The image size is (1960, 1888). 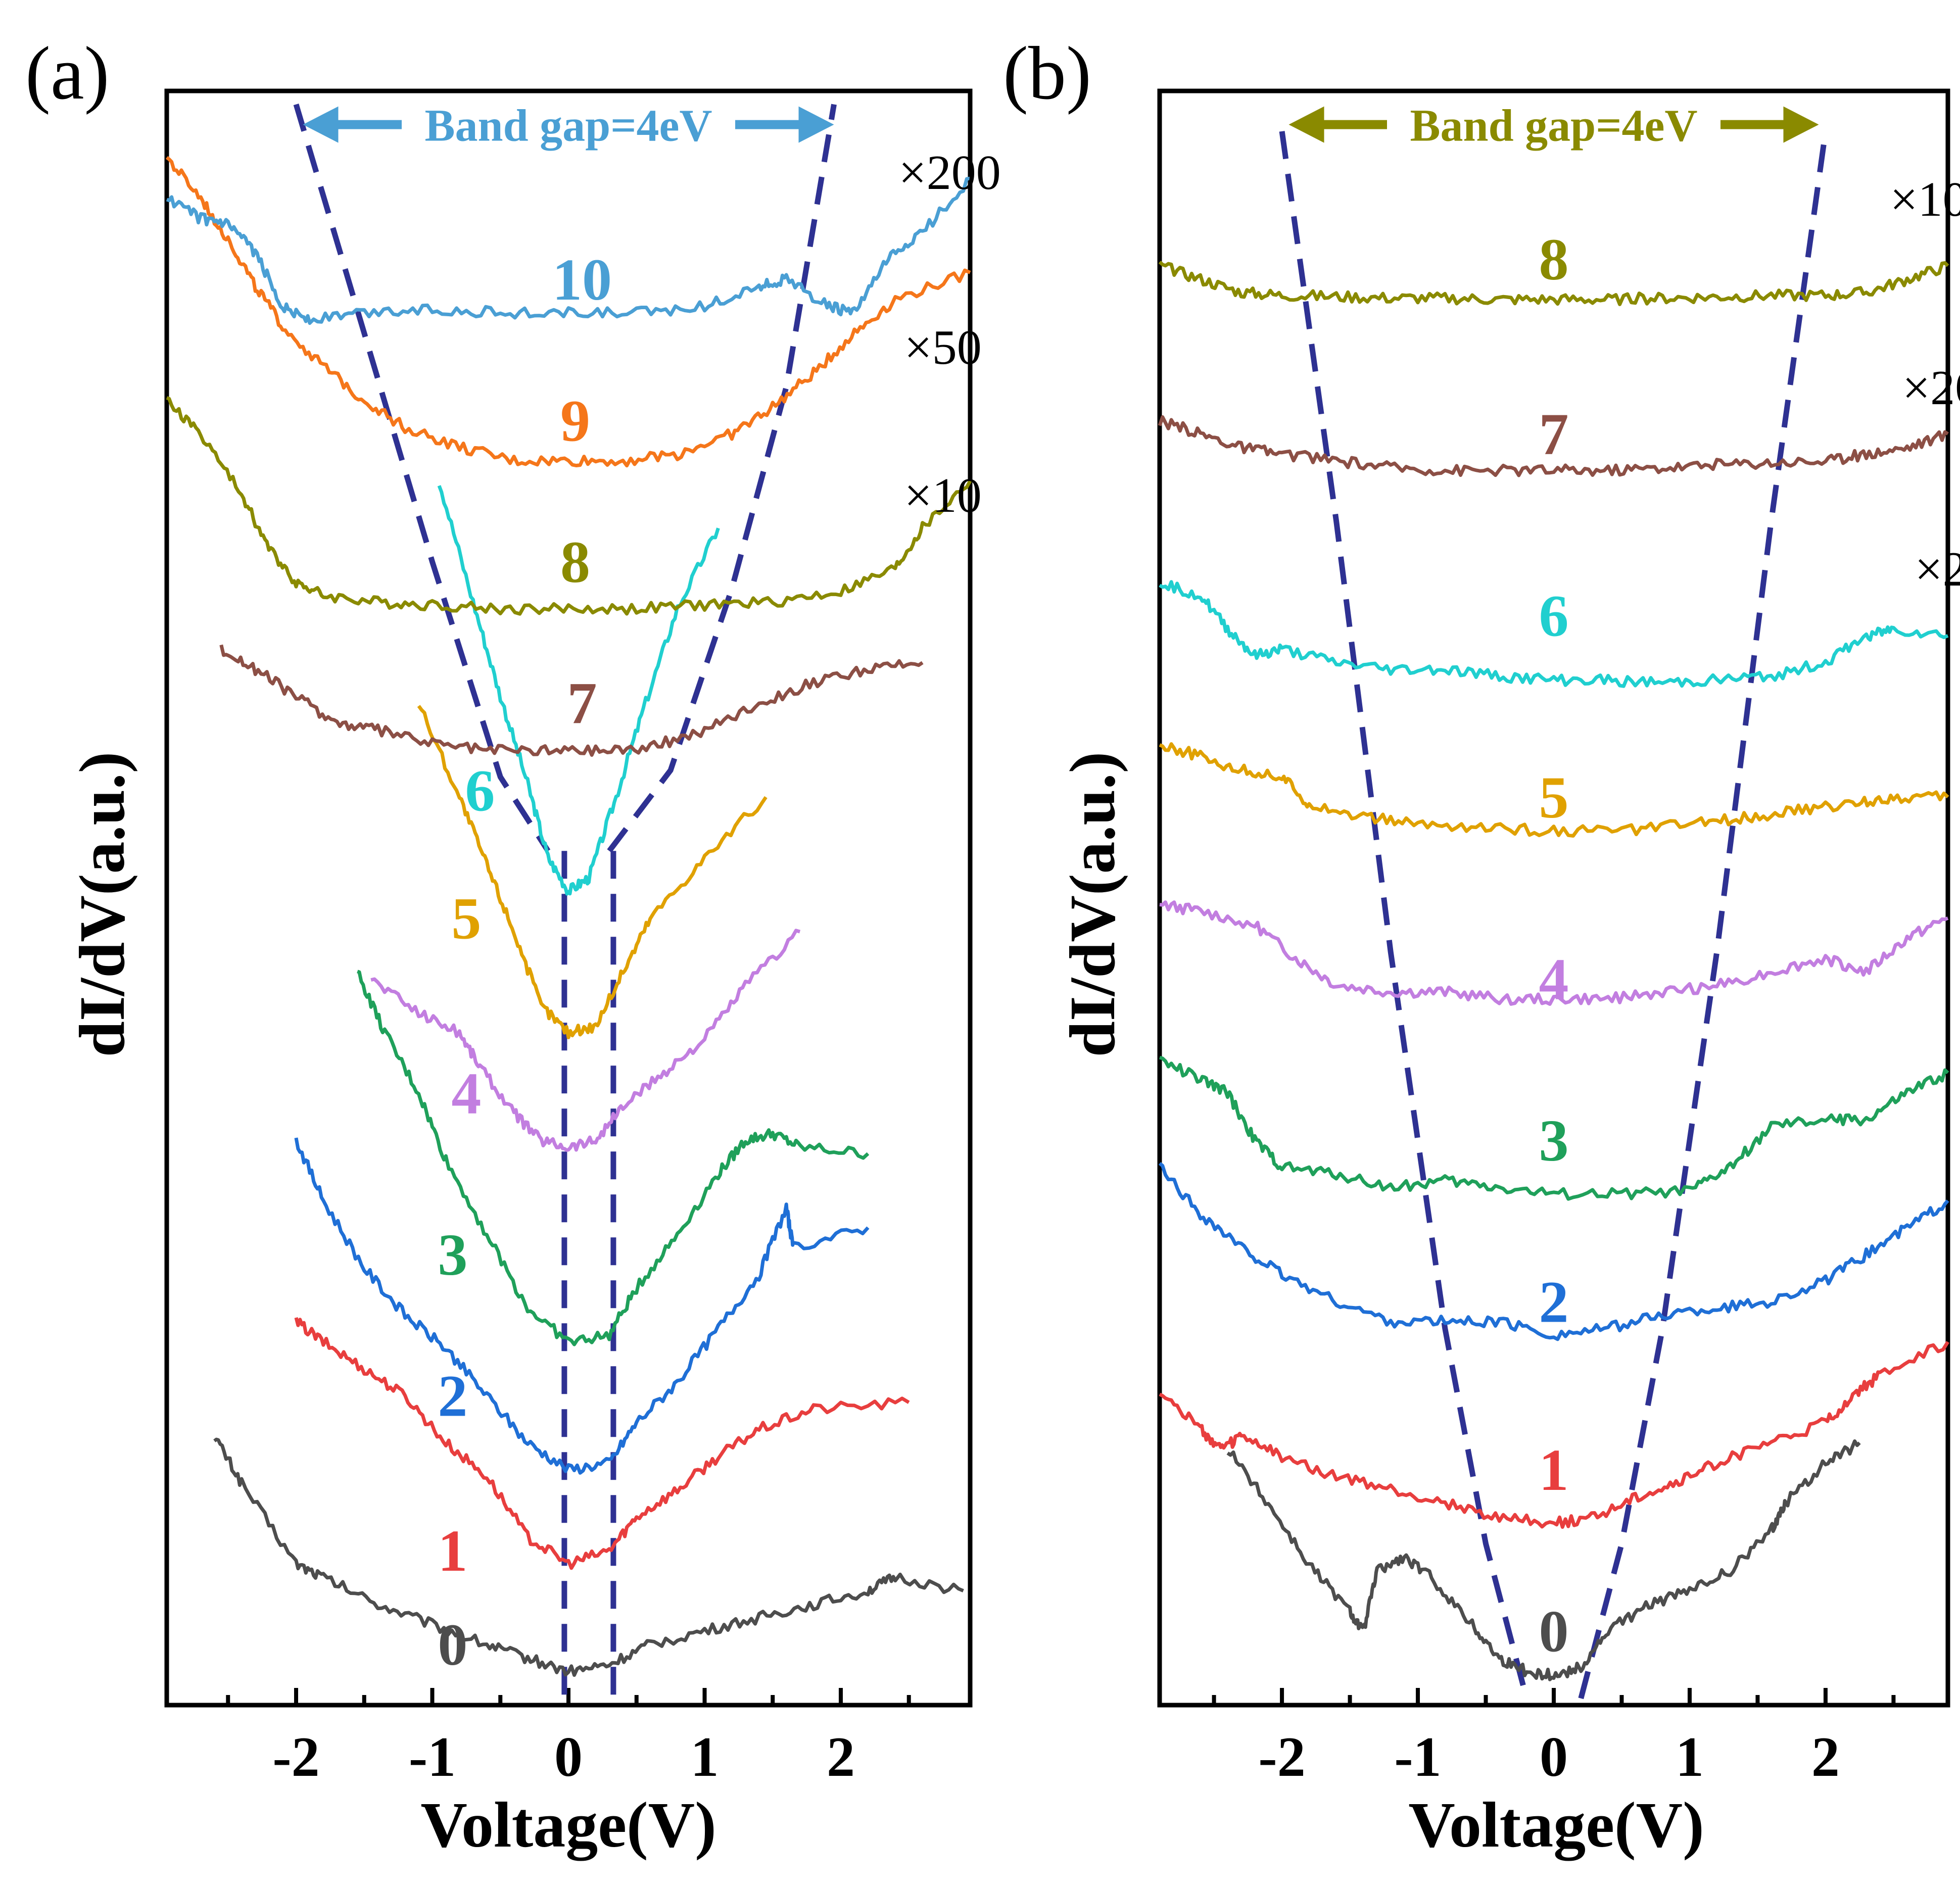 What do you see at coordinates (1554, 798) in the screenshot?
I see `series-label-b-5: 5` at bounding box center [1554, 798].